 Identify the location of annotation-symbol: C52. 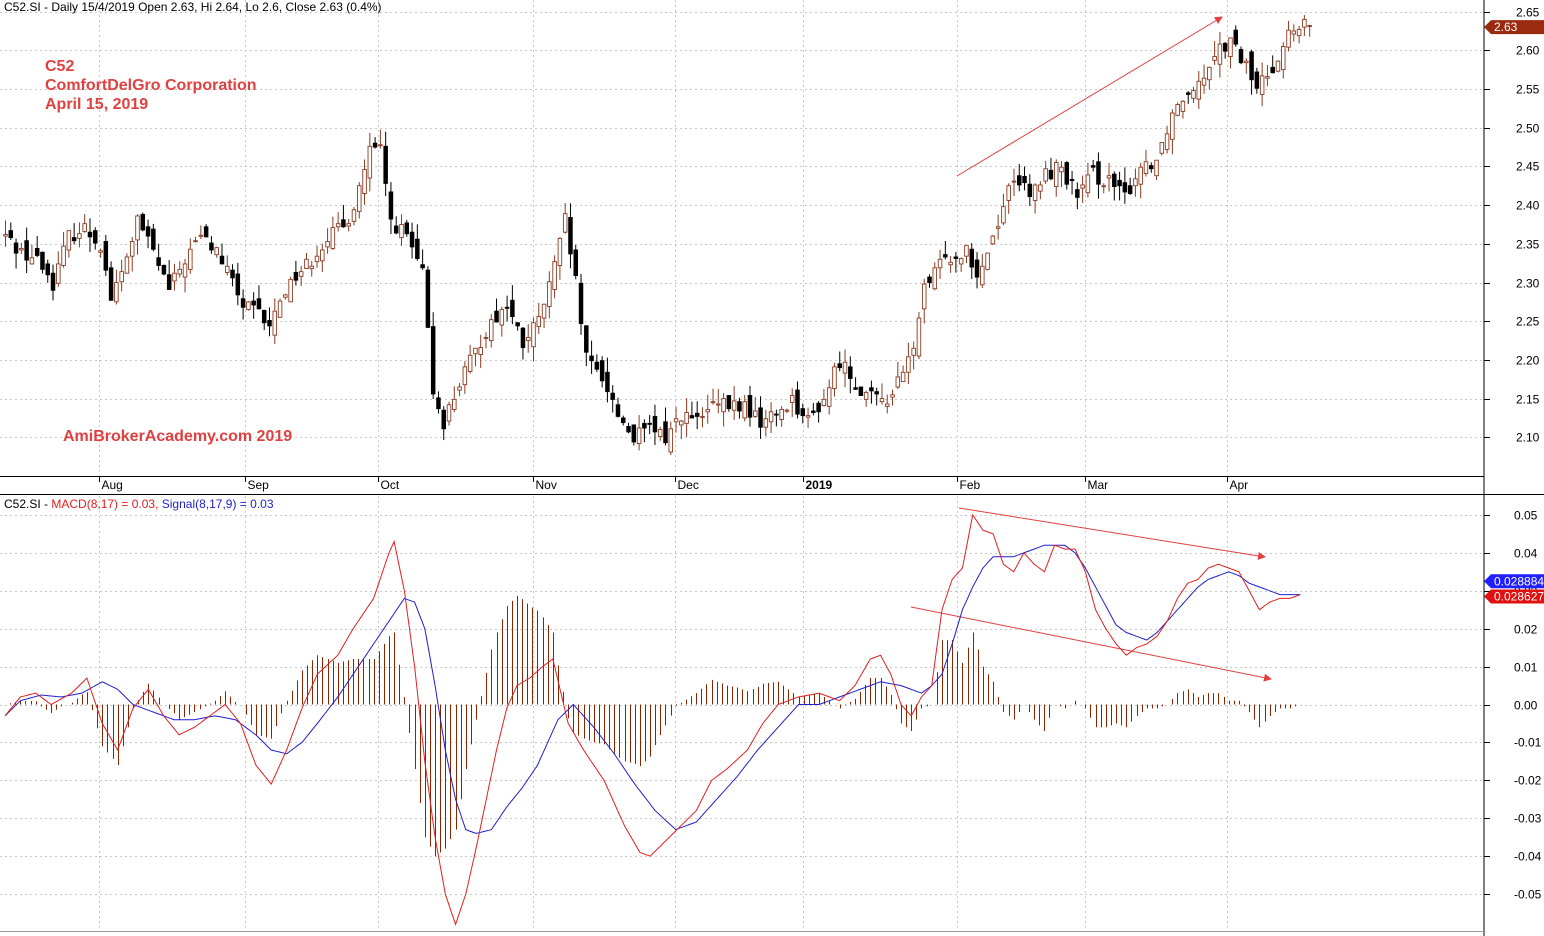
(60, 66).